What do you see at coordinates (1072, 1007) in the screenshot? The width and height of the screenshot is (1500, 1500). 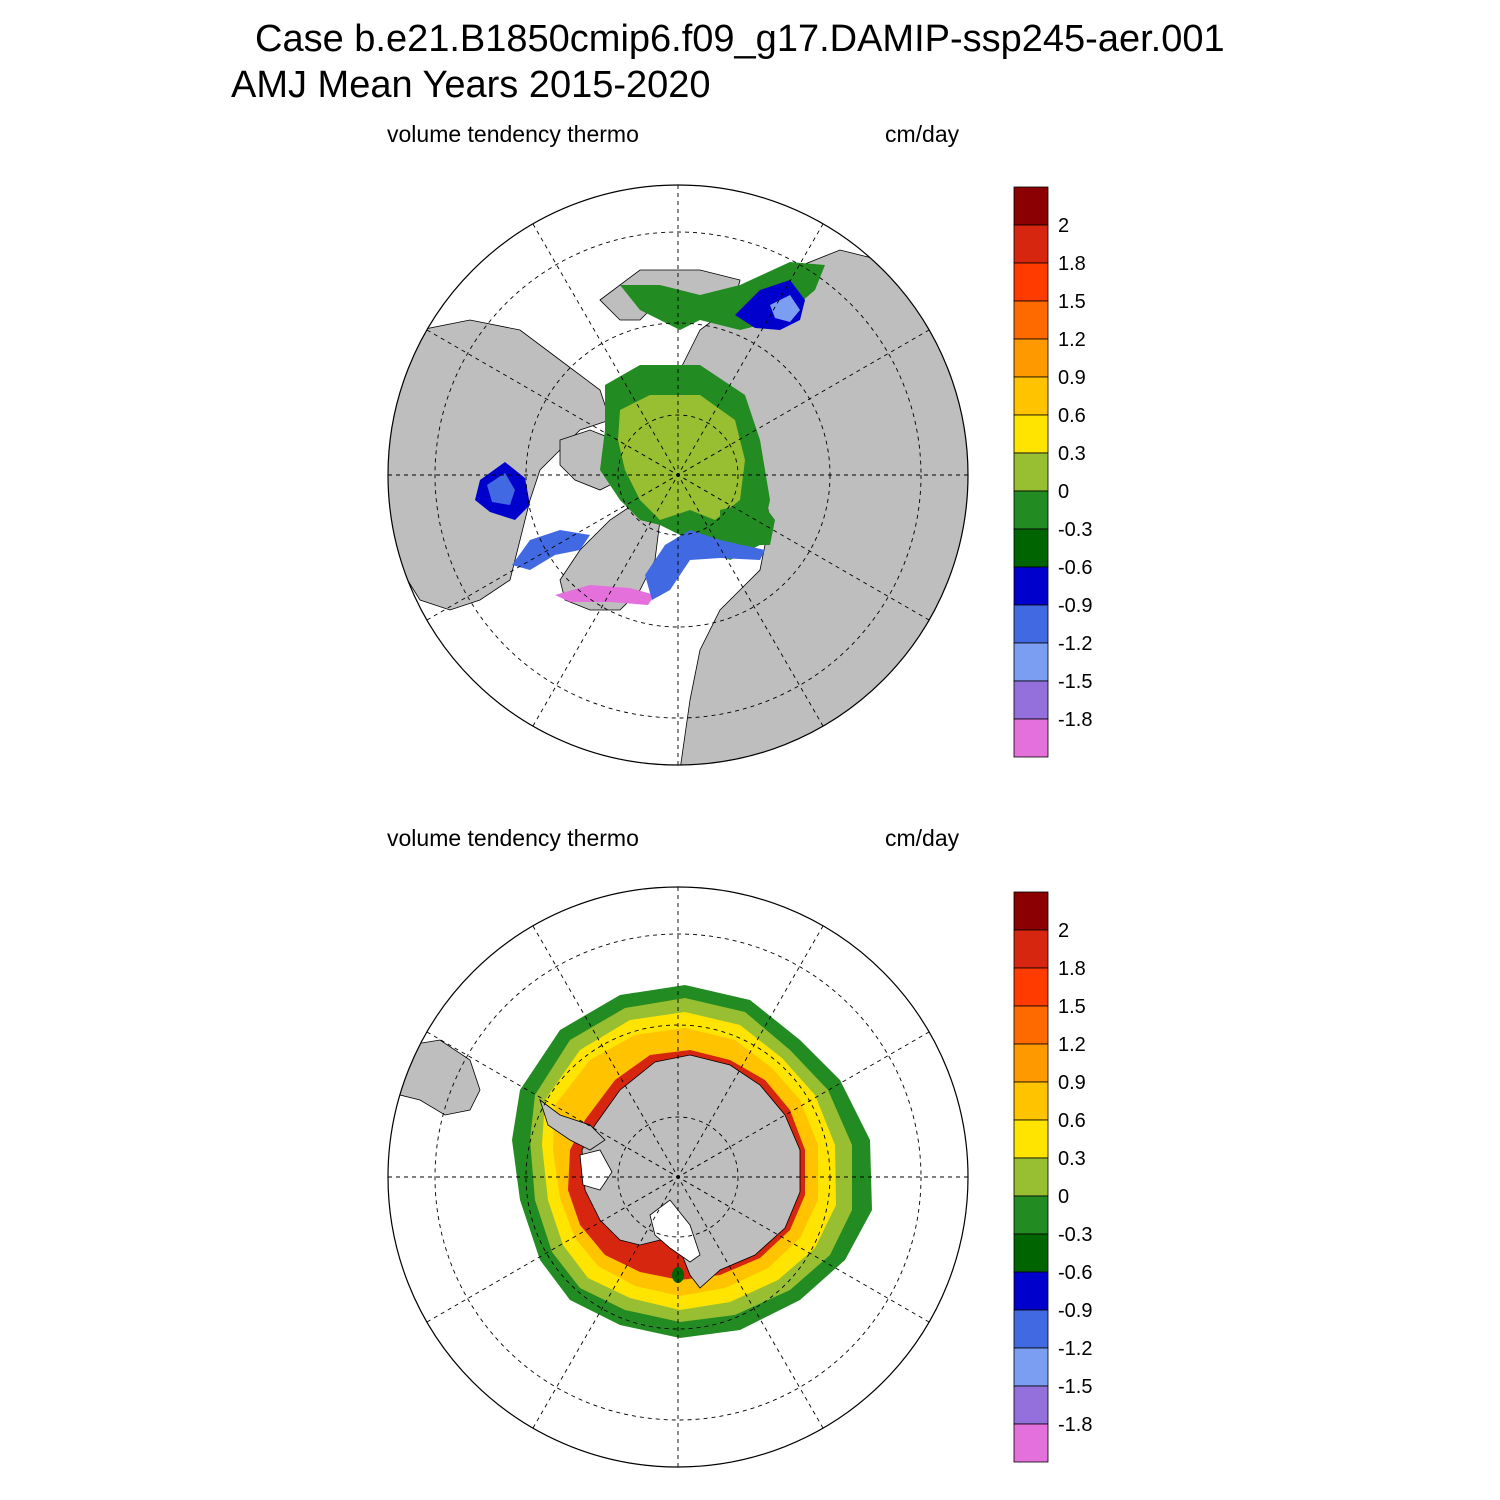 I see `south-colorbar-label: 1.5` at bounding box center [1072, 1007].